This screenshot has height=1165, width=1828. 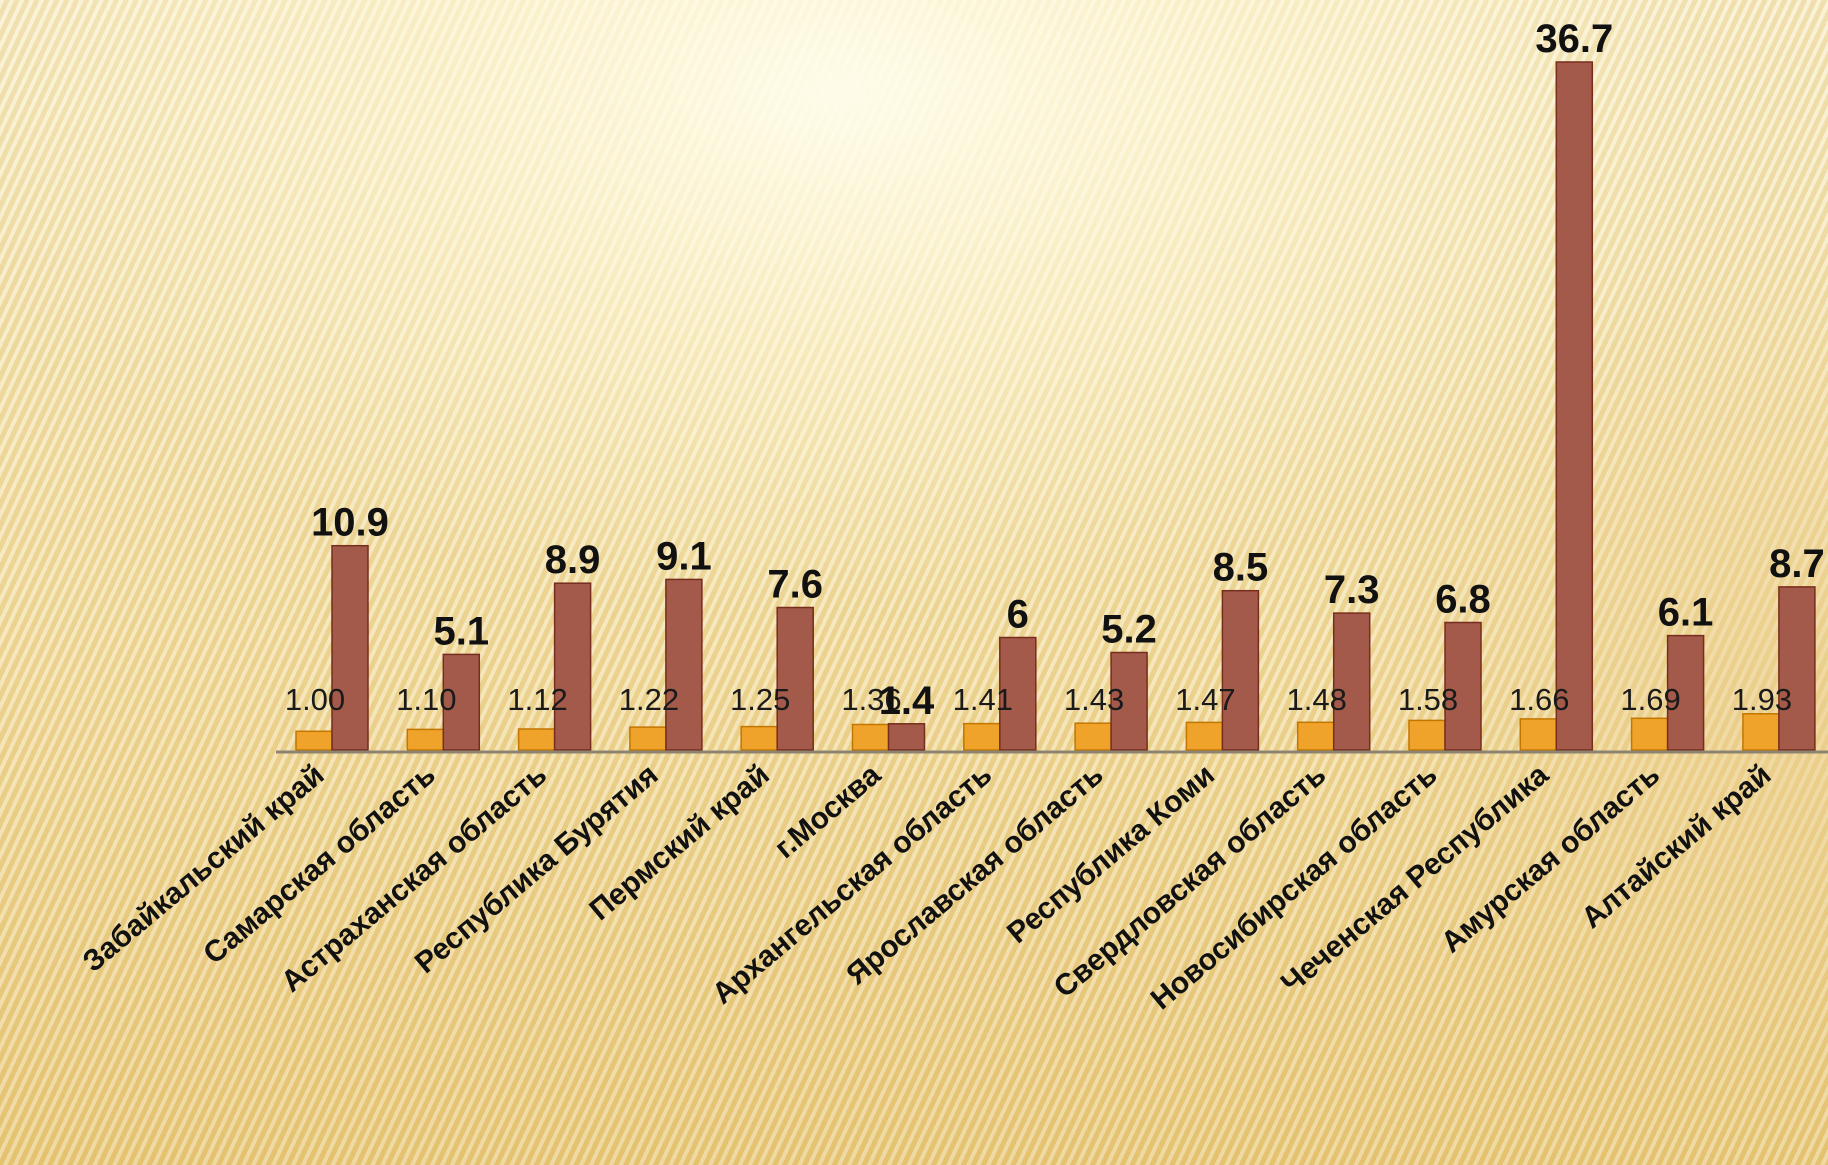 What do you see at coordinates (1111, 854) in the screenshot?
I see `category-label: Республика Коми` at bounding box center [1111, 854].